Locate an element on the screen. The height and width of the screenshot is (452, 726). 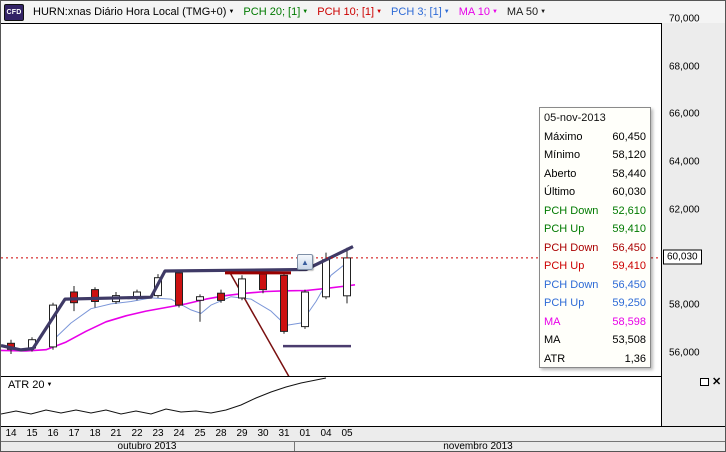
date-tick-label: 21 is located at coordinates (116, 433).